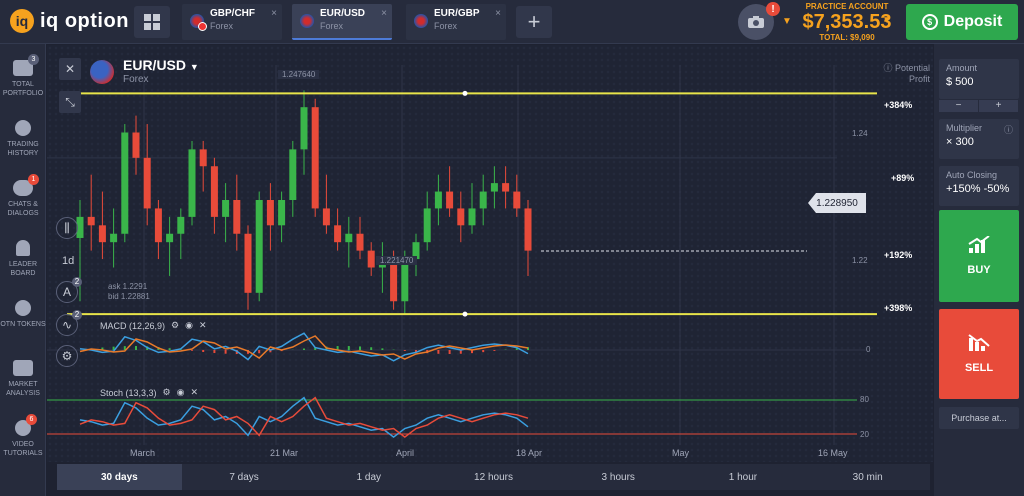  I want to click on tool-badge: 2, so click(77, 315).